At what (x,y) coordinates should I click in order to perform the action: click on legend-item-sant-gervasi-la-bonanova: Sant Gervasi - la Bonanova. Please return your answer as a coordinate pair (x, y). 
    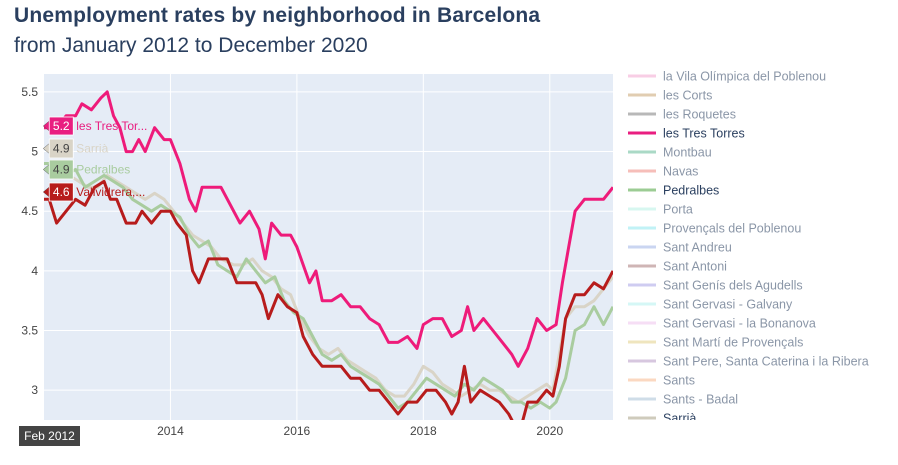
    Looking at the image, I should click on (722, 324).